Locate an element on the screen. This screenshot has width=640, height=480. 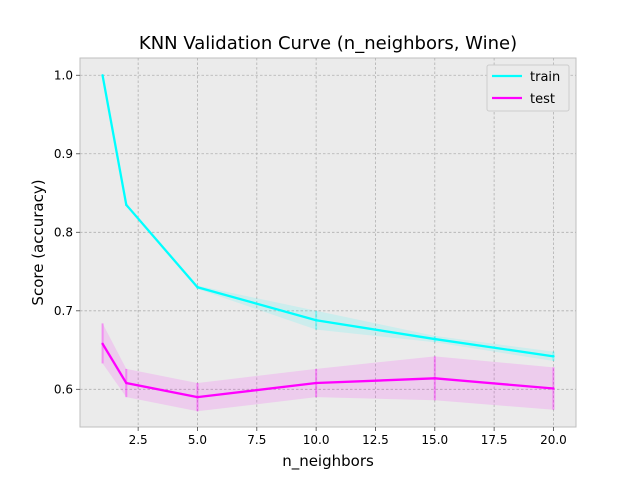
y-tick-label: 0.9 is located at coordinates (63, 154).